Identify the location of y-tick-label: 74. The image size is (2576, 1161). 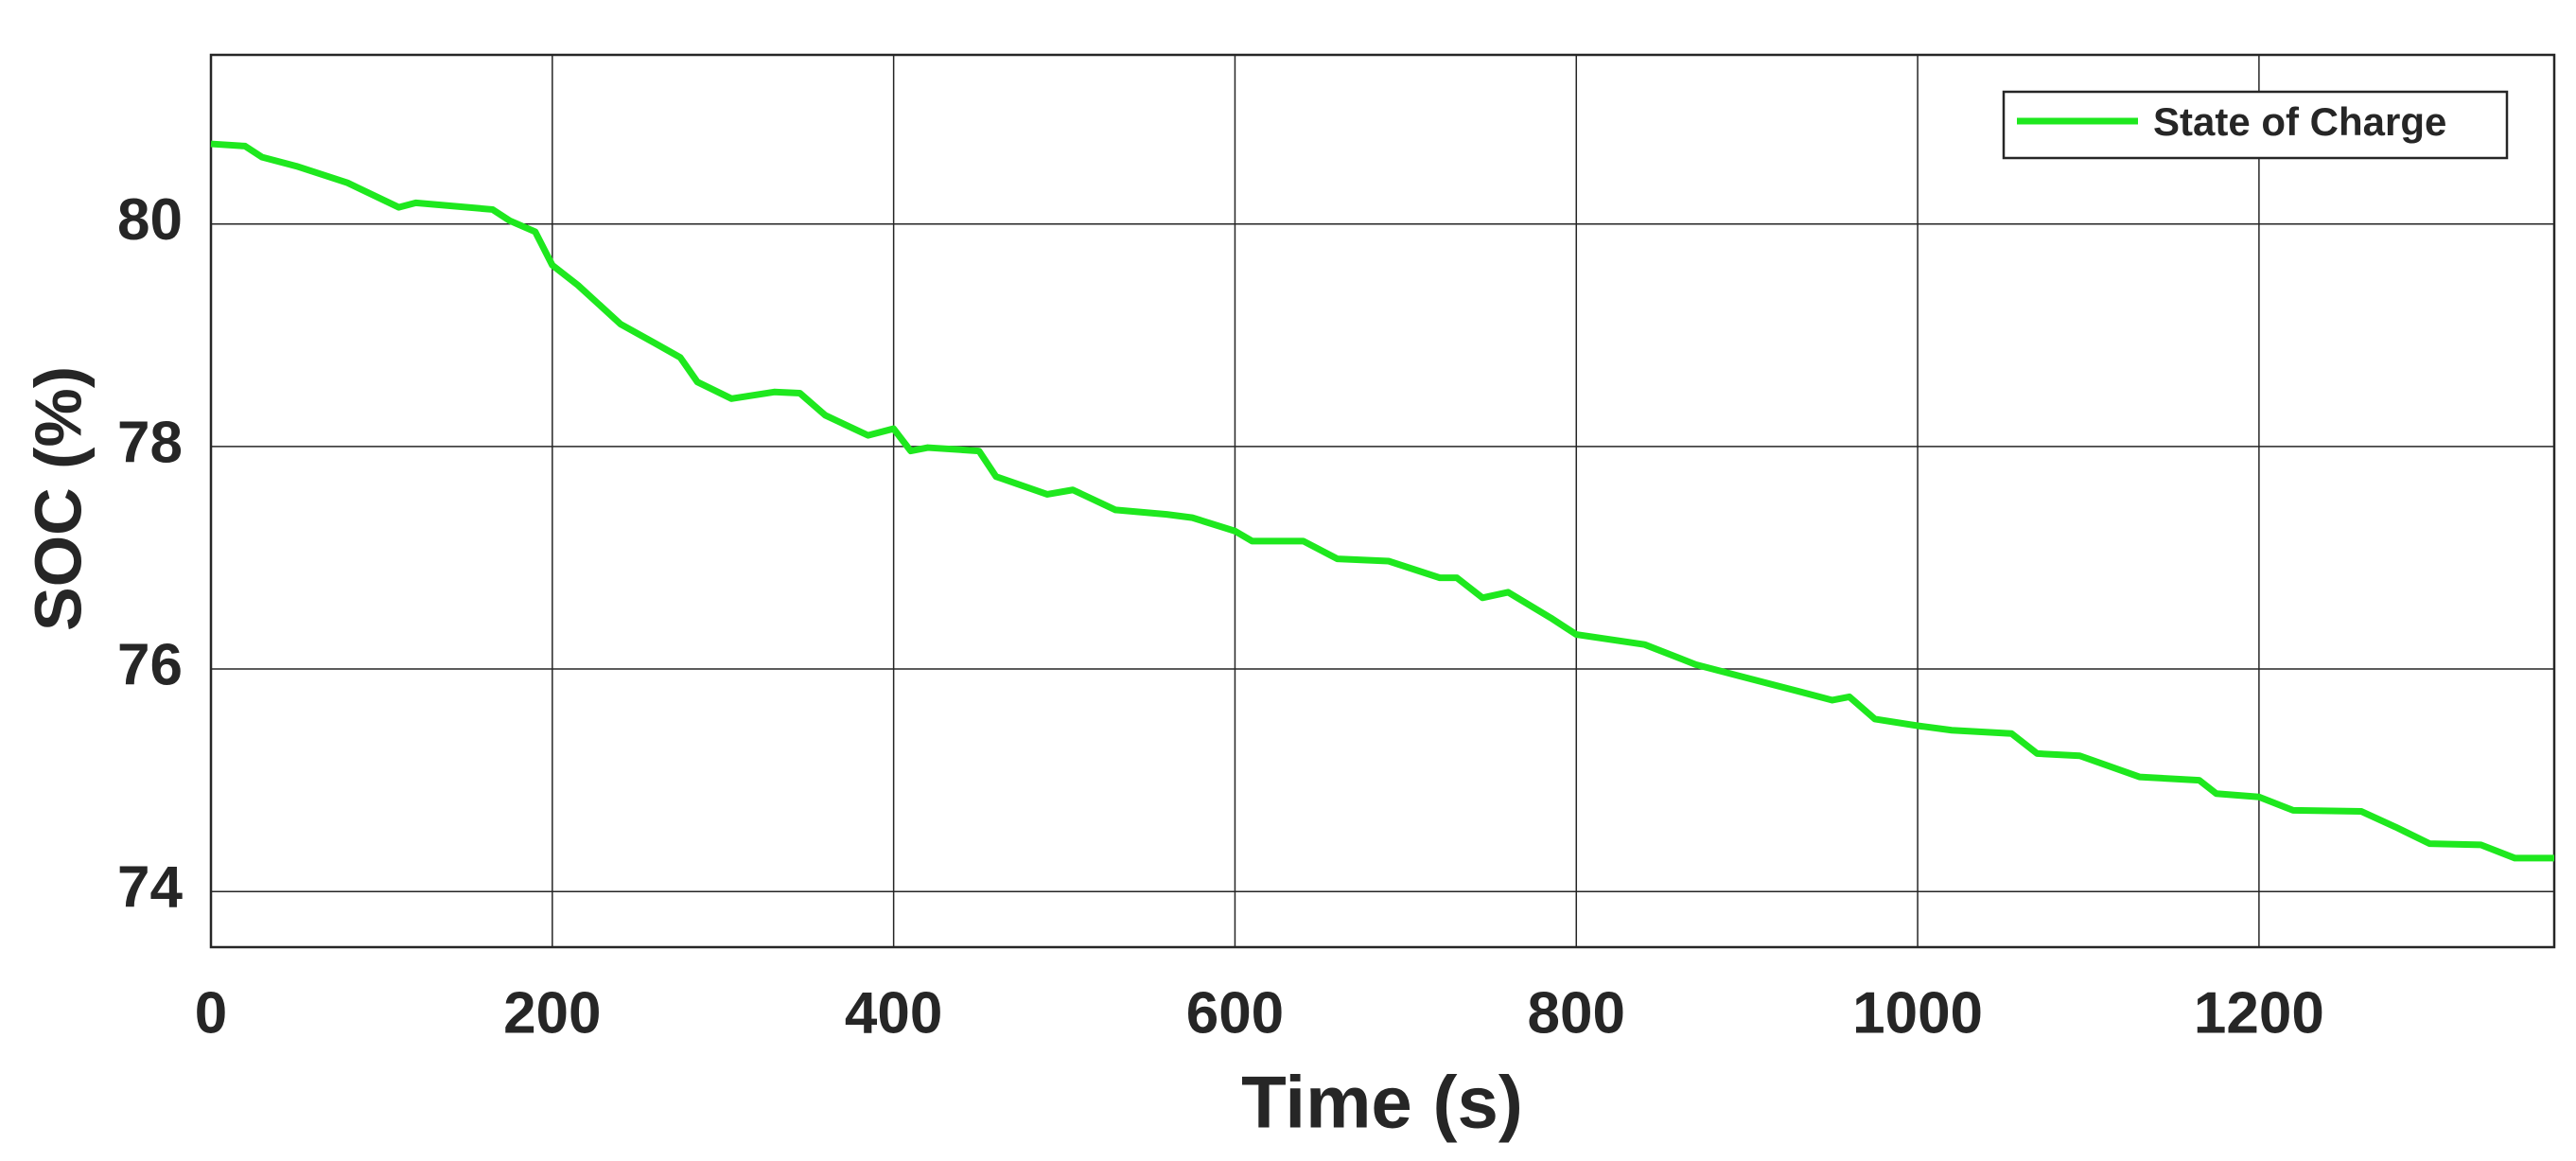
(150, 888).